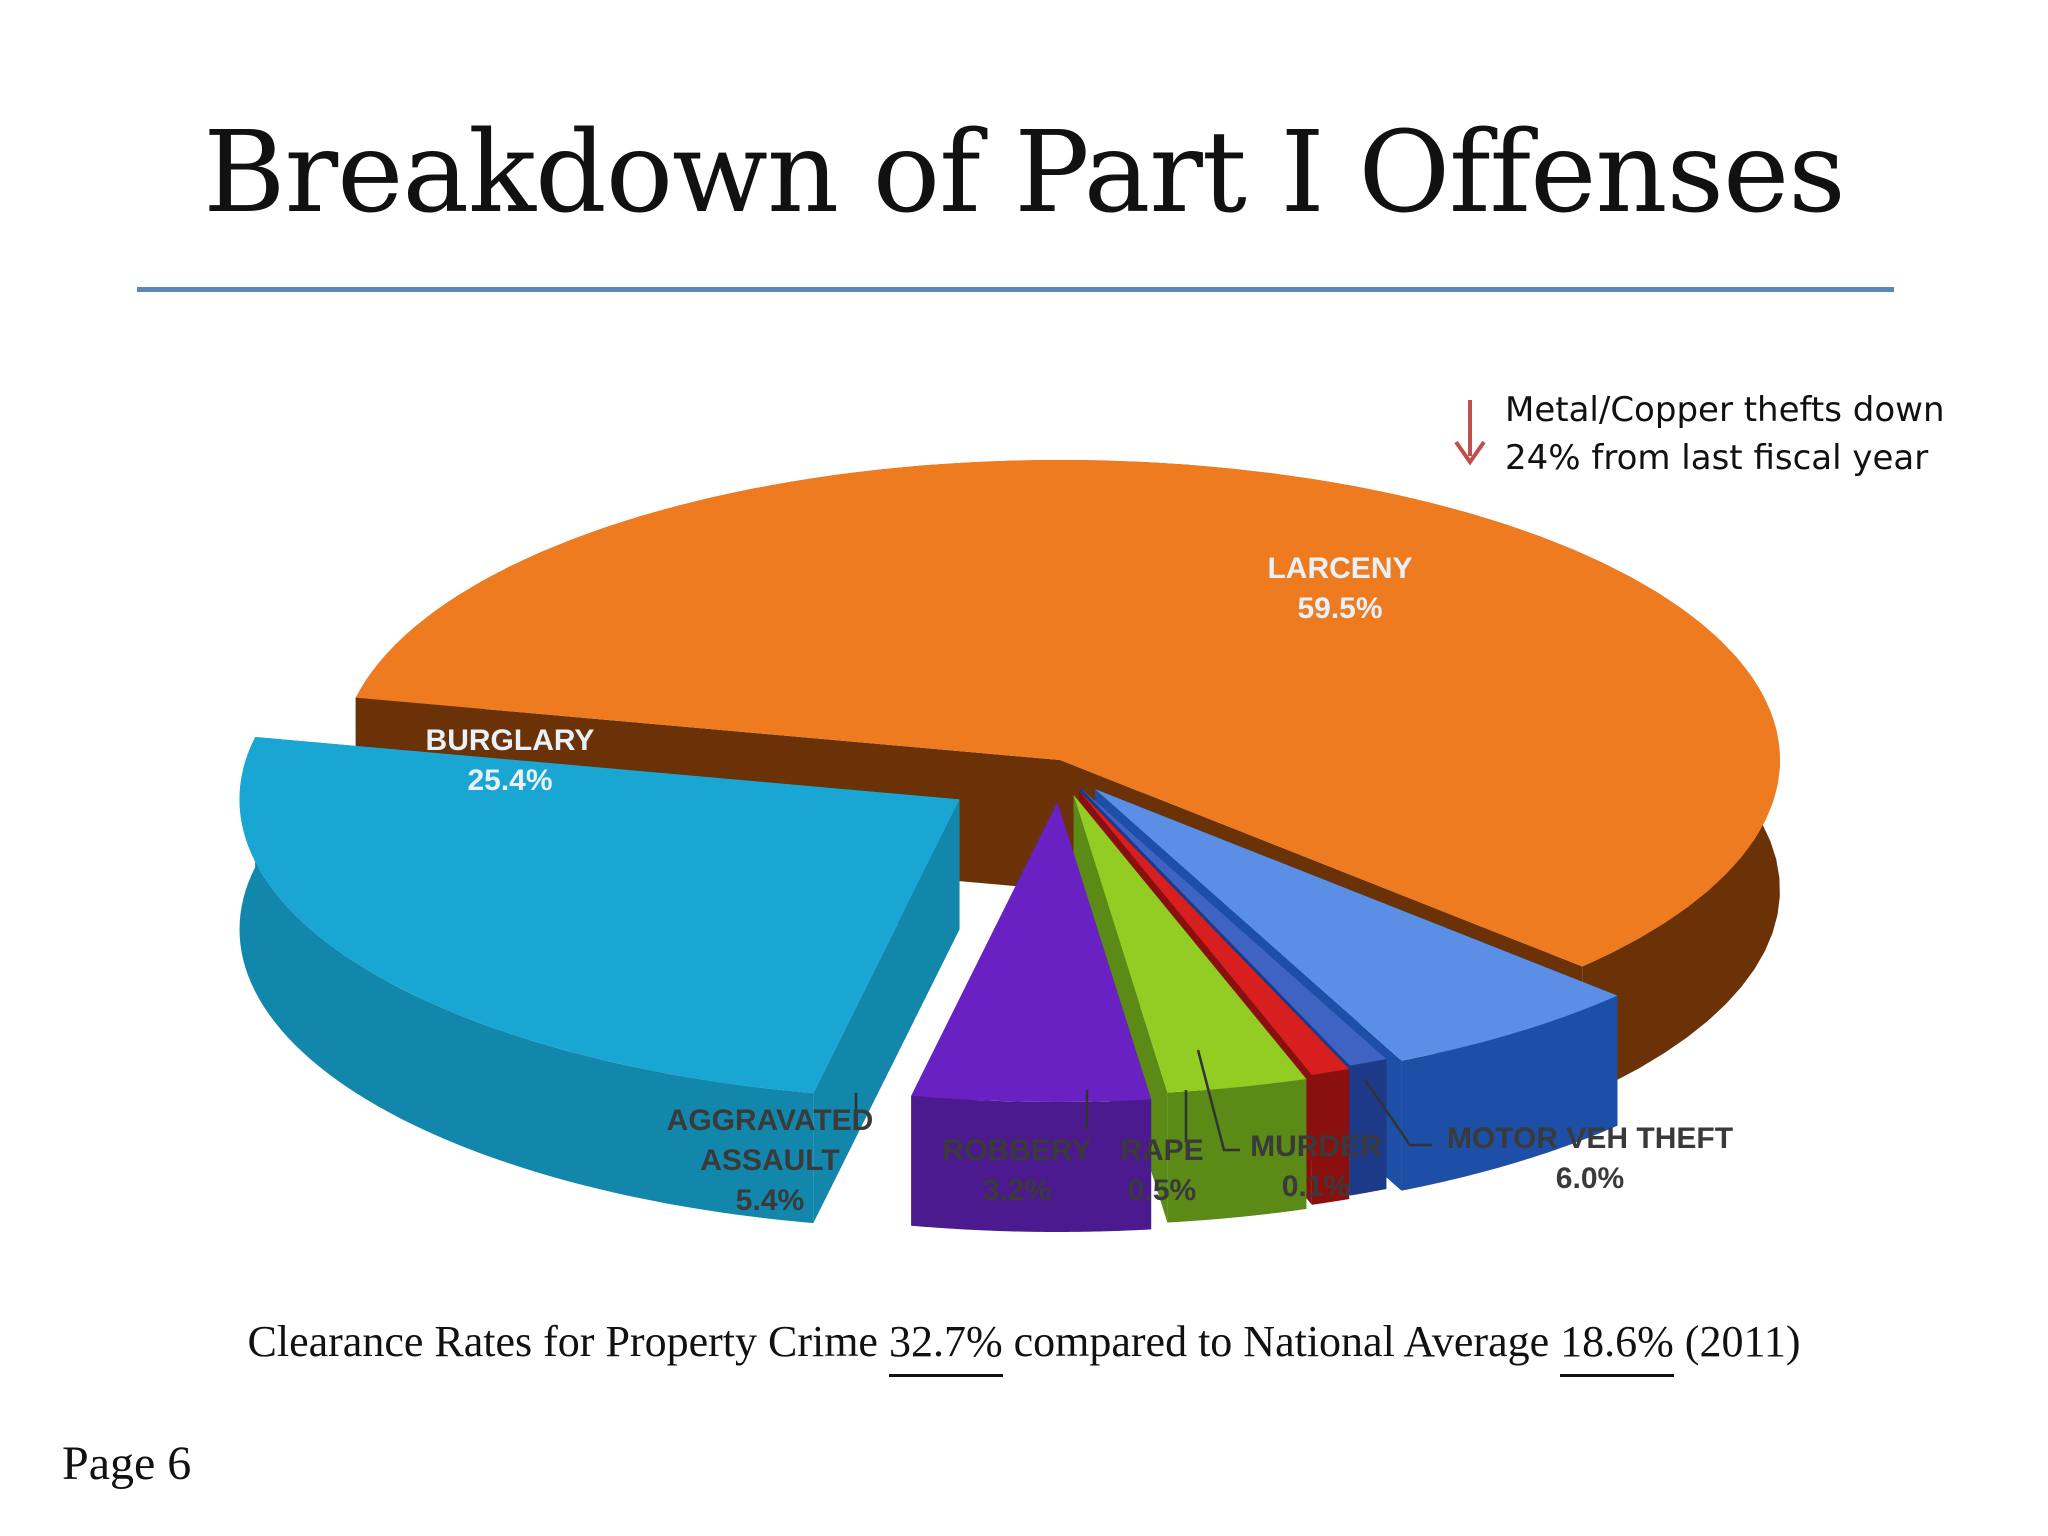  Describe the element at coordinates (1339, 608) in the screenshot. I see `slice-value-larceny: 59.5%` at that location.